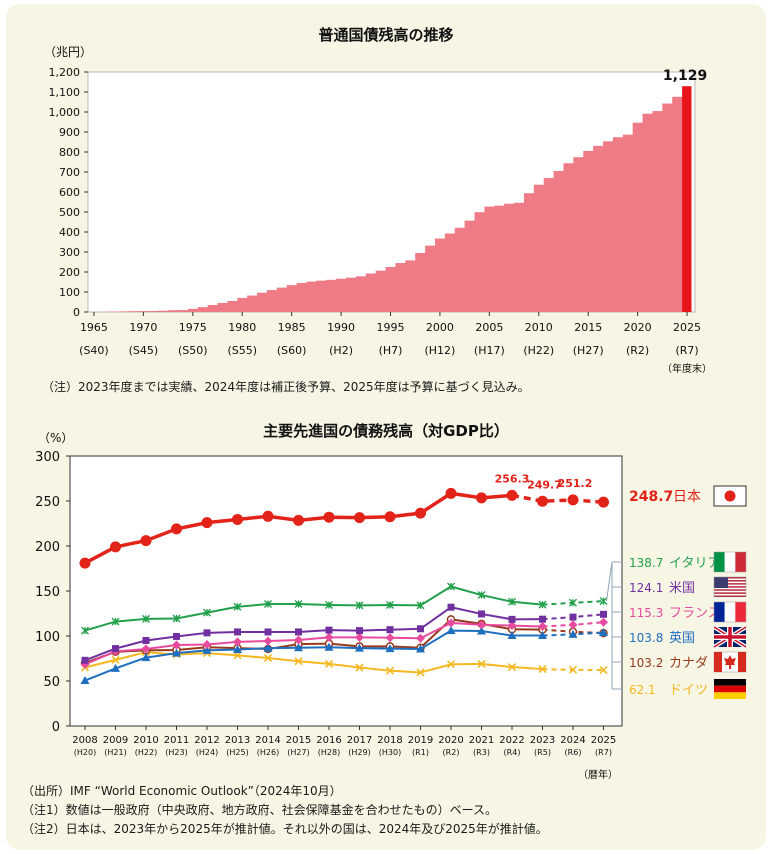 The image size is (772, 854). What do you see at coordinates (51, 682) in the screenshot?
I see `debt-y-tick-label: 50` at bounding box center [51, 682].